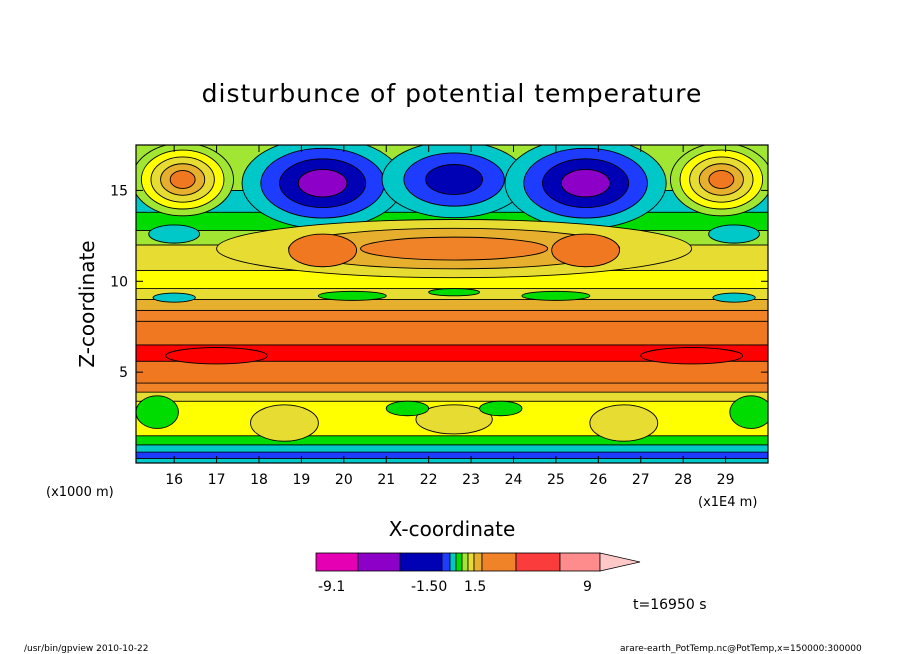 Image resolution: width=904 pixels, height=654 pixels. I want to click on x-tick-label-10: 26, so click(598, 480).